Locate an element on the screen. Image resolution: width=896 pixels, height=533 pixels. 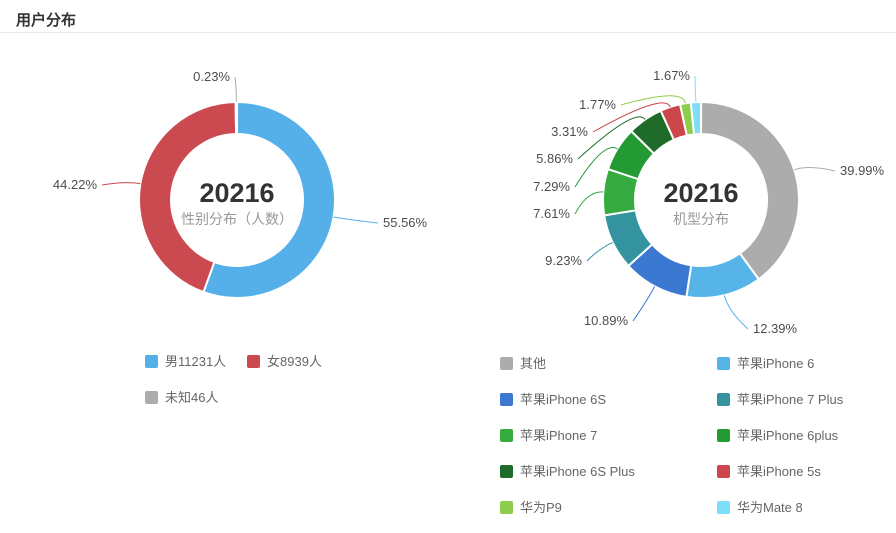
legend-item-label: 未知46人 is located at coordinates (192, 397).